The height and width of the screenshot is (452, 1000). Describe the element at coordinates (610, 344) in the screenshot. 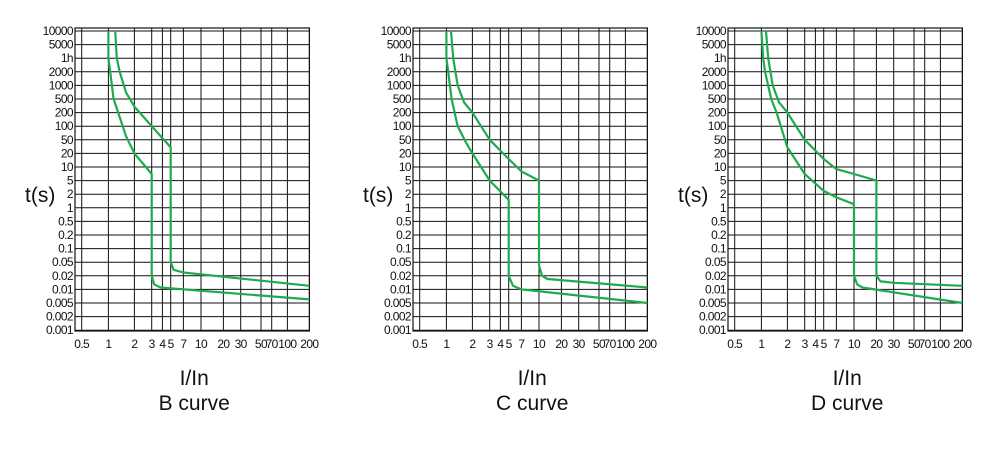

I see `x-tick-label: 70` at that location.